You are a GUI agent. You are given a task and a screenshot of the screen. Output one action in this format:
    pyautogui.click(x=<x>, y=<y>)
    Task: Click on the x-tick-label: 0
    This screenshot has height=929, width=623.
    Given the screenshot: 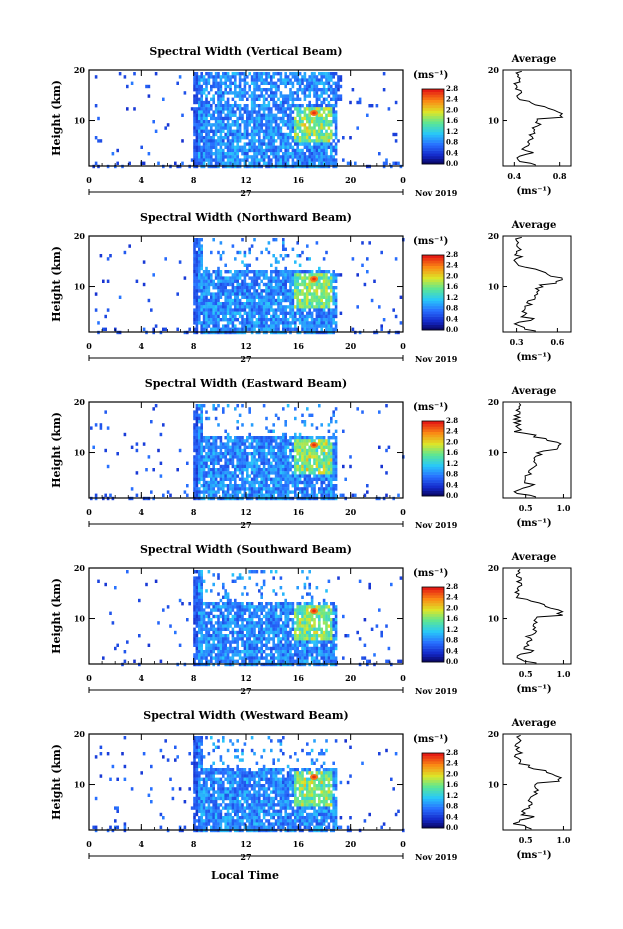 What is the action you would take?
    pyautogui.click(x=403, y=512)
    